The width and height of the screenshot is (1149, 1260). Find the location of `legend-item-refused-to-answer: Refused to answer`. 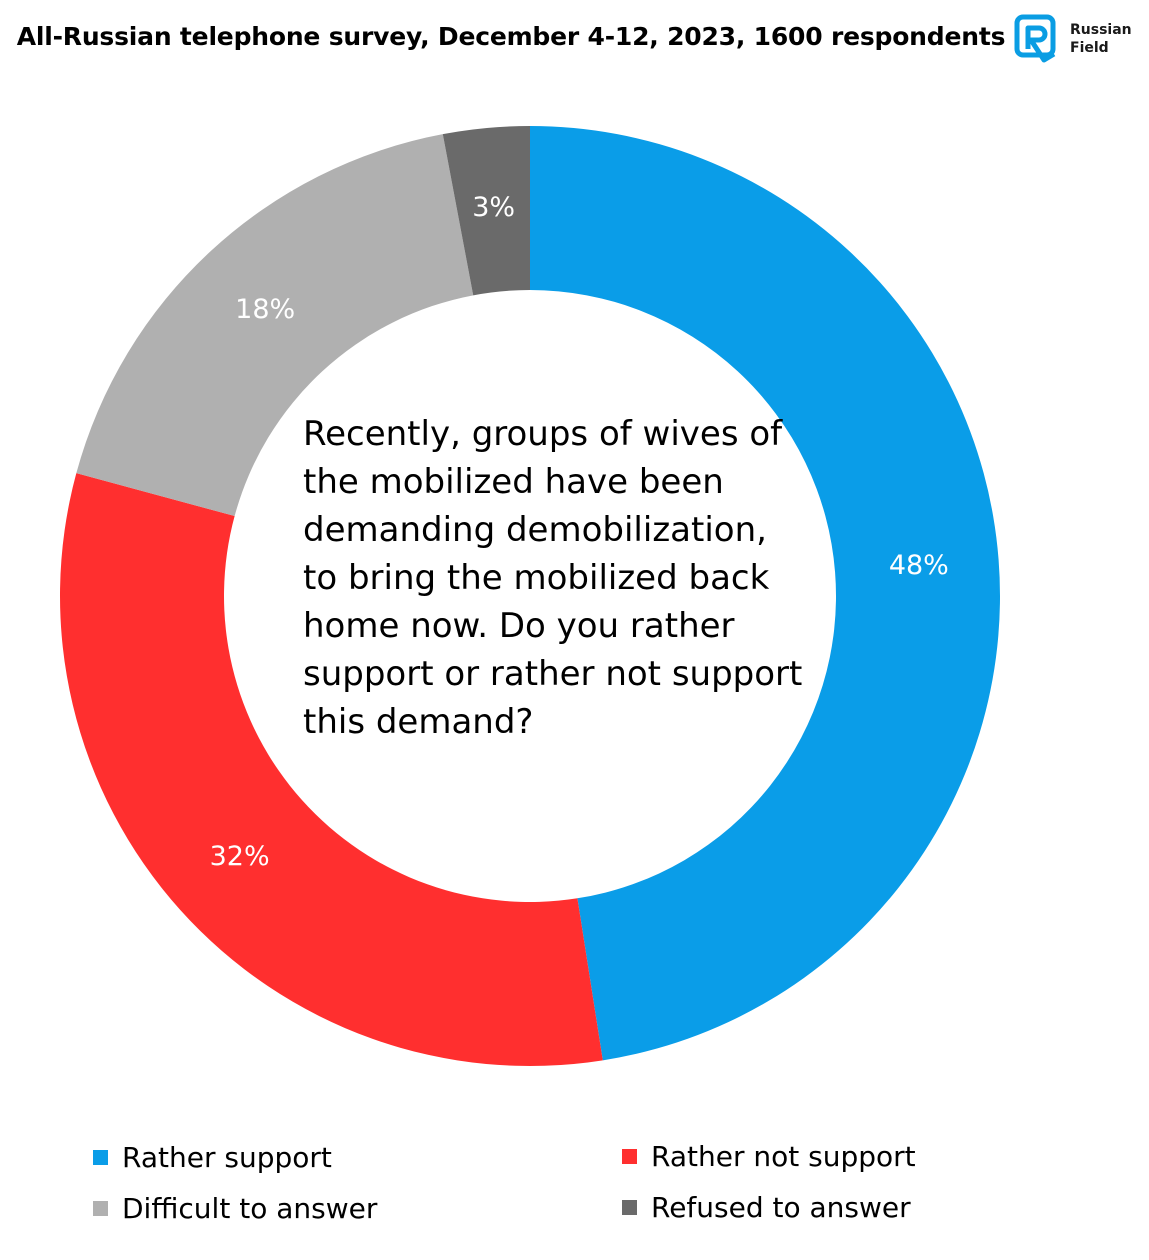

legend-item-refused-to-answer: Refused to answer is located at coordinates (766, 1207).